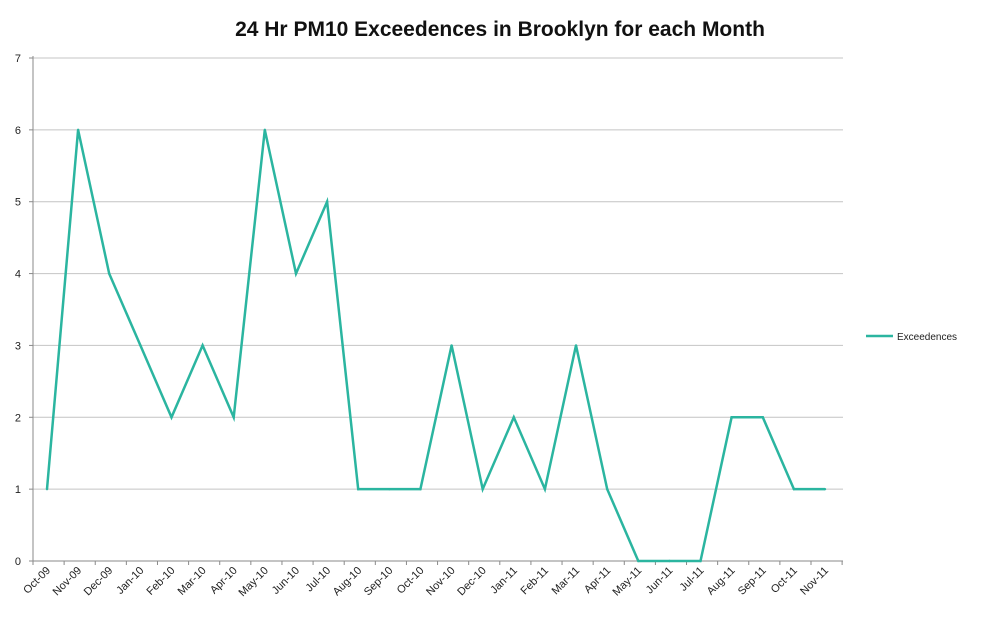  I want to click on x-tick-label: Oct-10, so click(411, 581).